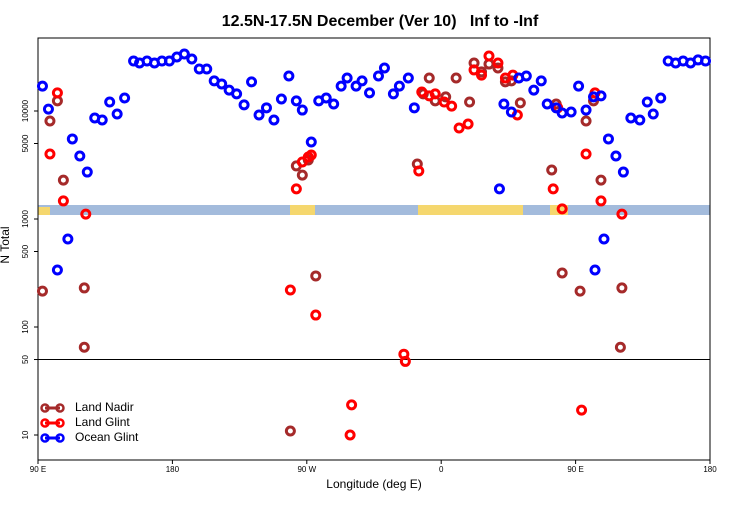  What do you see at coordinates (104, 407) in the screenshot?
I see `legend-label: Land Nadir` at bounding box center [104, 407].